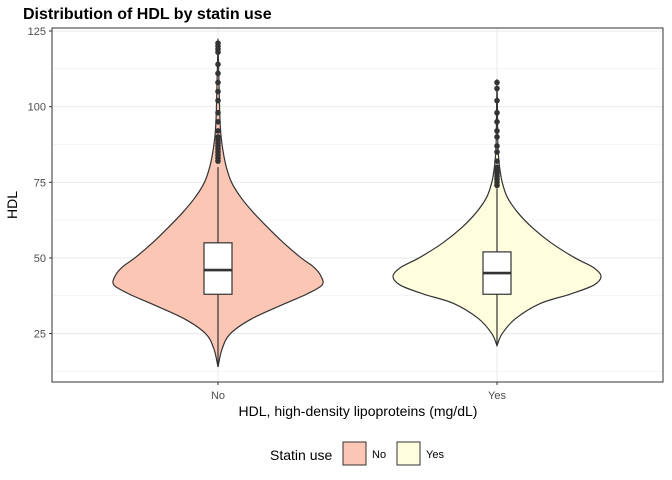  I want to click on legend-key-yes, so click(408, 453).